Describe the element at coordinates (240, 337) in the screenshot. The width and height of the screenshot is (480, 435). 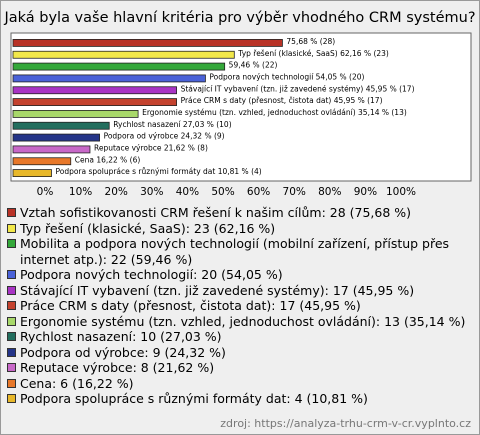
I see `legend-item: Rychlost nasazení: 10 (27,03 %)` at that location.